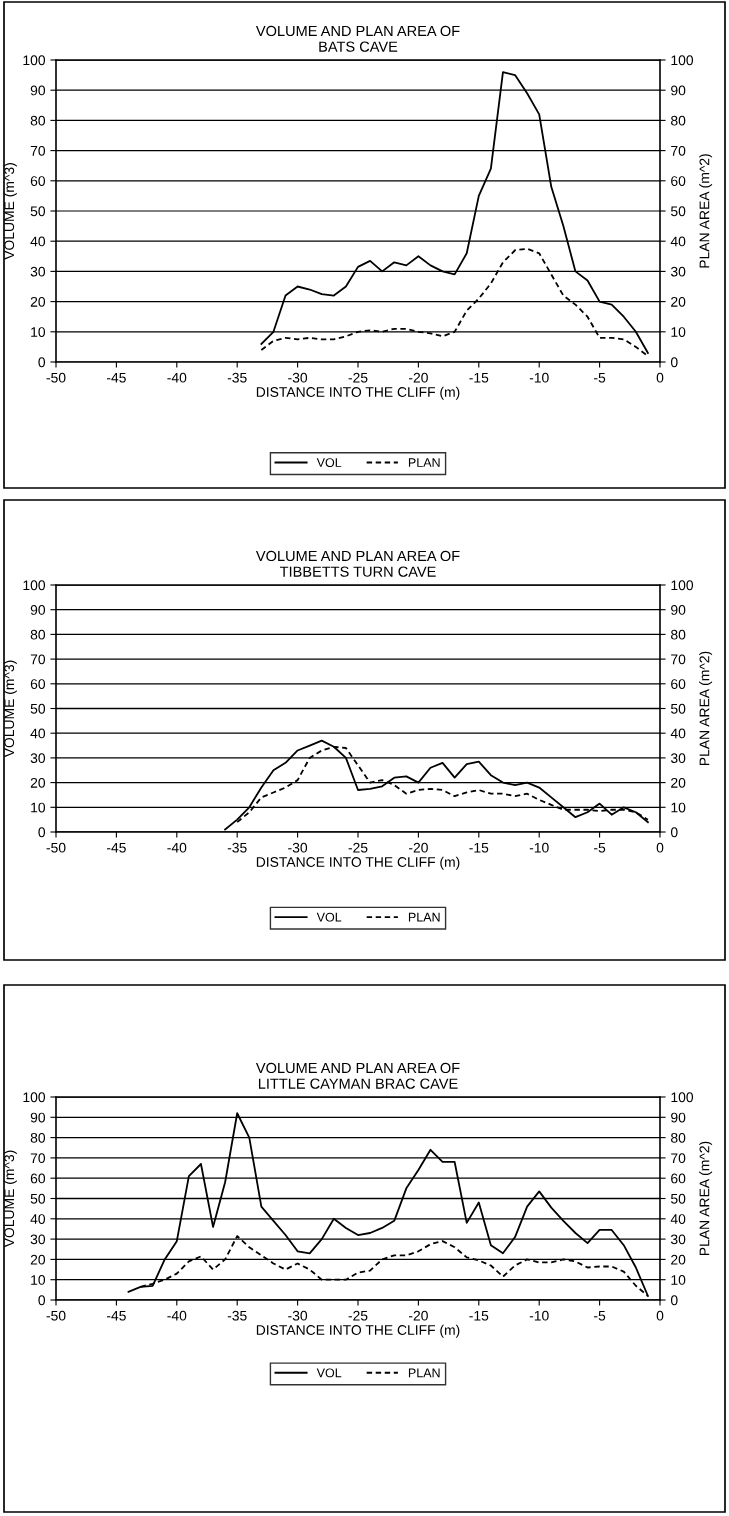  What do you see at coordinates (678, 1178) in the screenshot?
I see `y2-tick-label: 60` at bounding box center [678, 1178].